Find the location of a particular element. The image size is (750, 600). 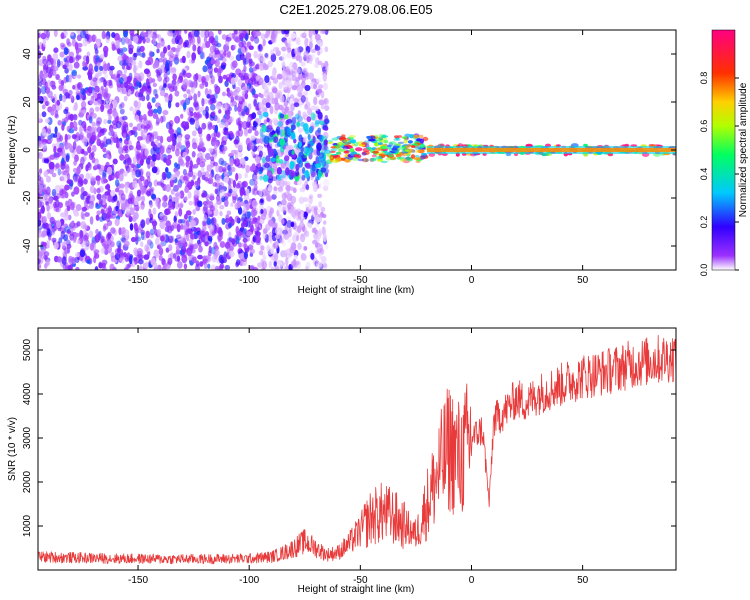

colorbar-tick-label: 0.8 is located at coordinates (704, 78).